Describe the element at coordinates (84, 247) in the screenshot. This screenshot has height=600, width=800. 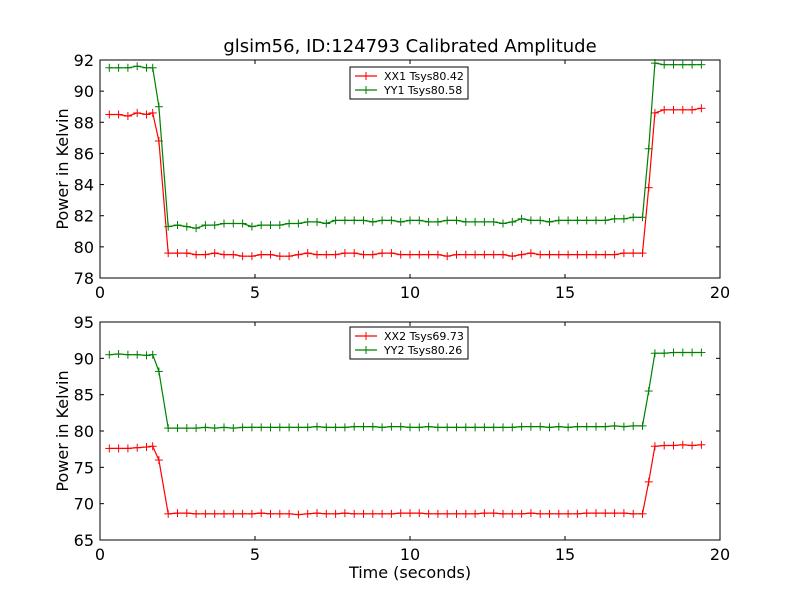
I see `y-tick-label: 80` at that location.